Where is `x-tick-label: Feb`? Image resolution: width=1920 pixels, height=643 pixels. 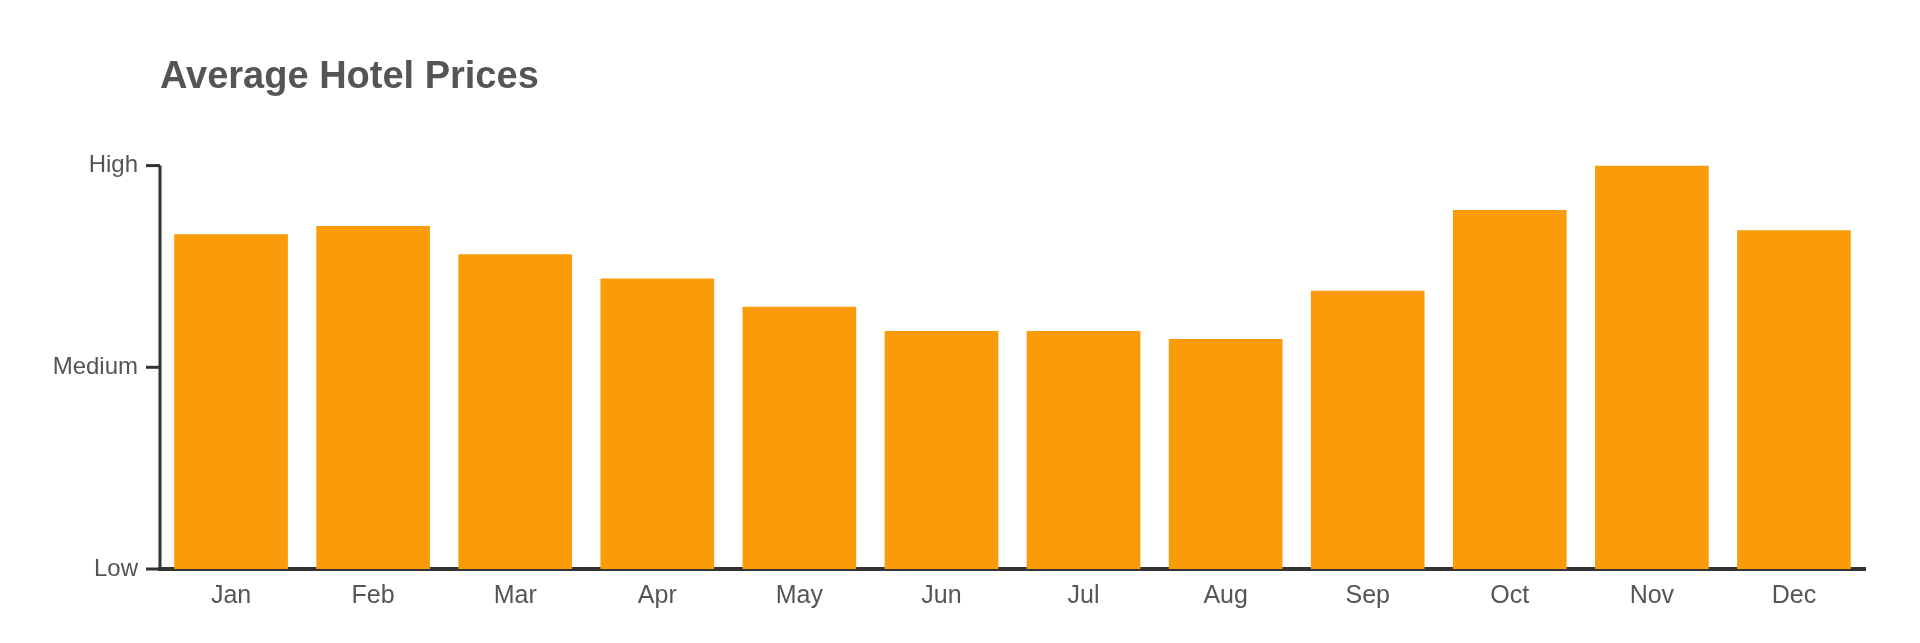
x-tick-label: Feb is located at coordinates (373, 593).